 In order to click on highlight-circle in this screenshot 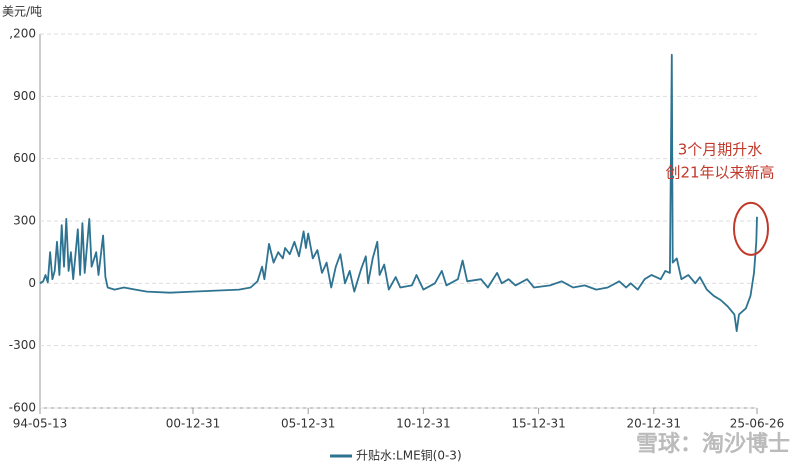, I will do `click(751, 228)`.